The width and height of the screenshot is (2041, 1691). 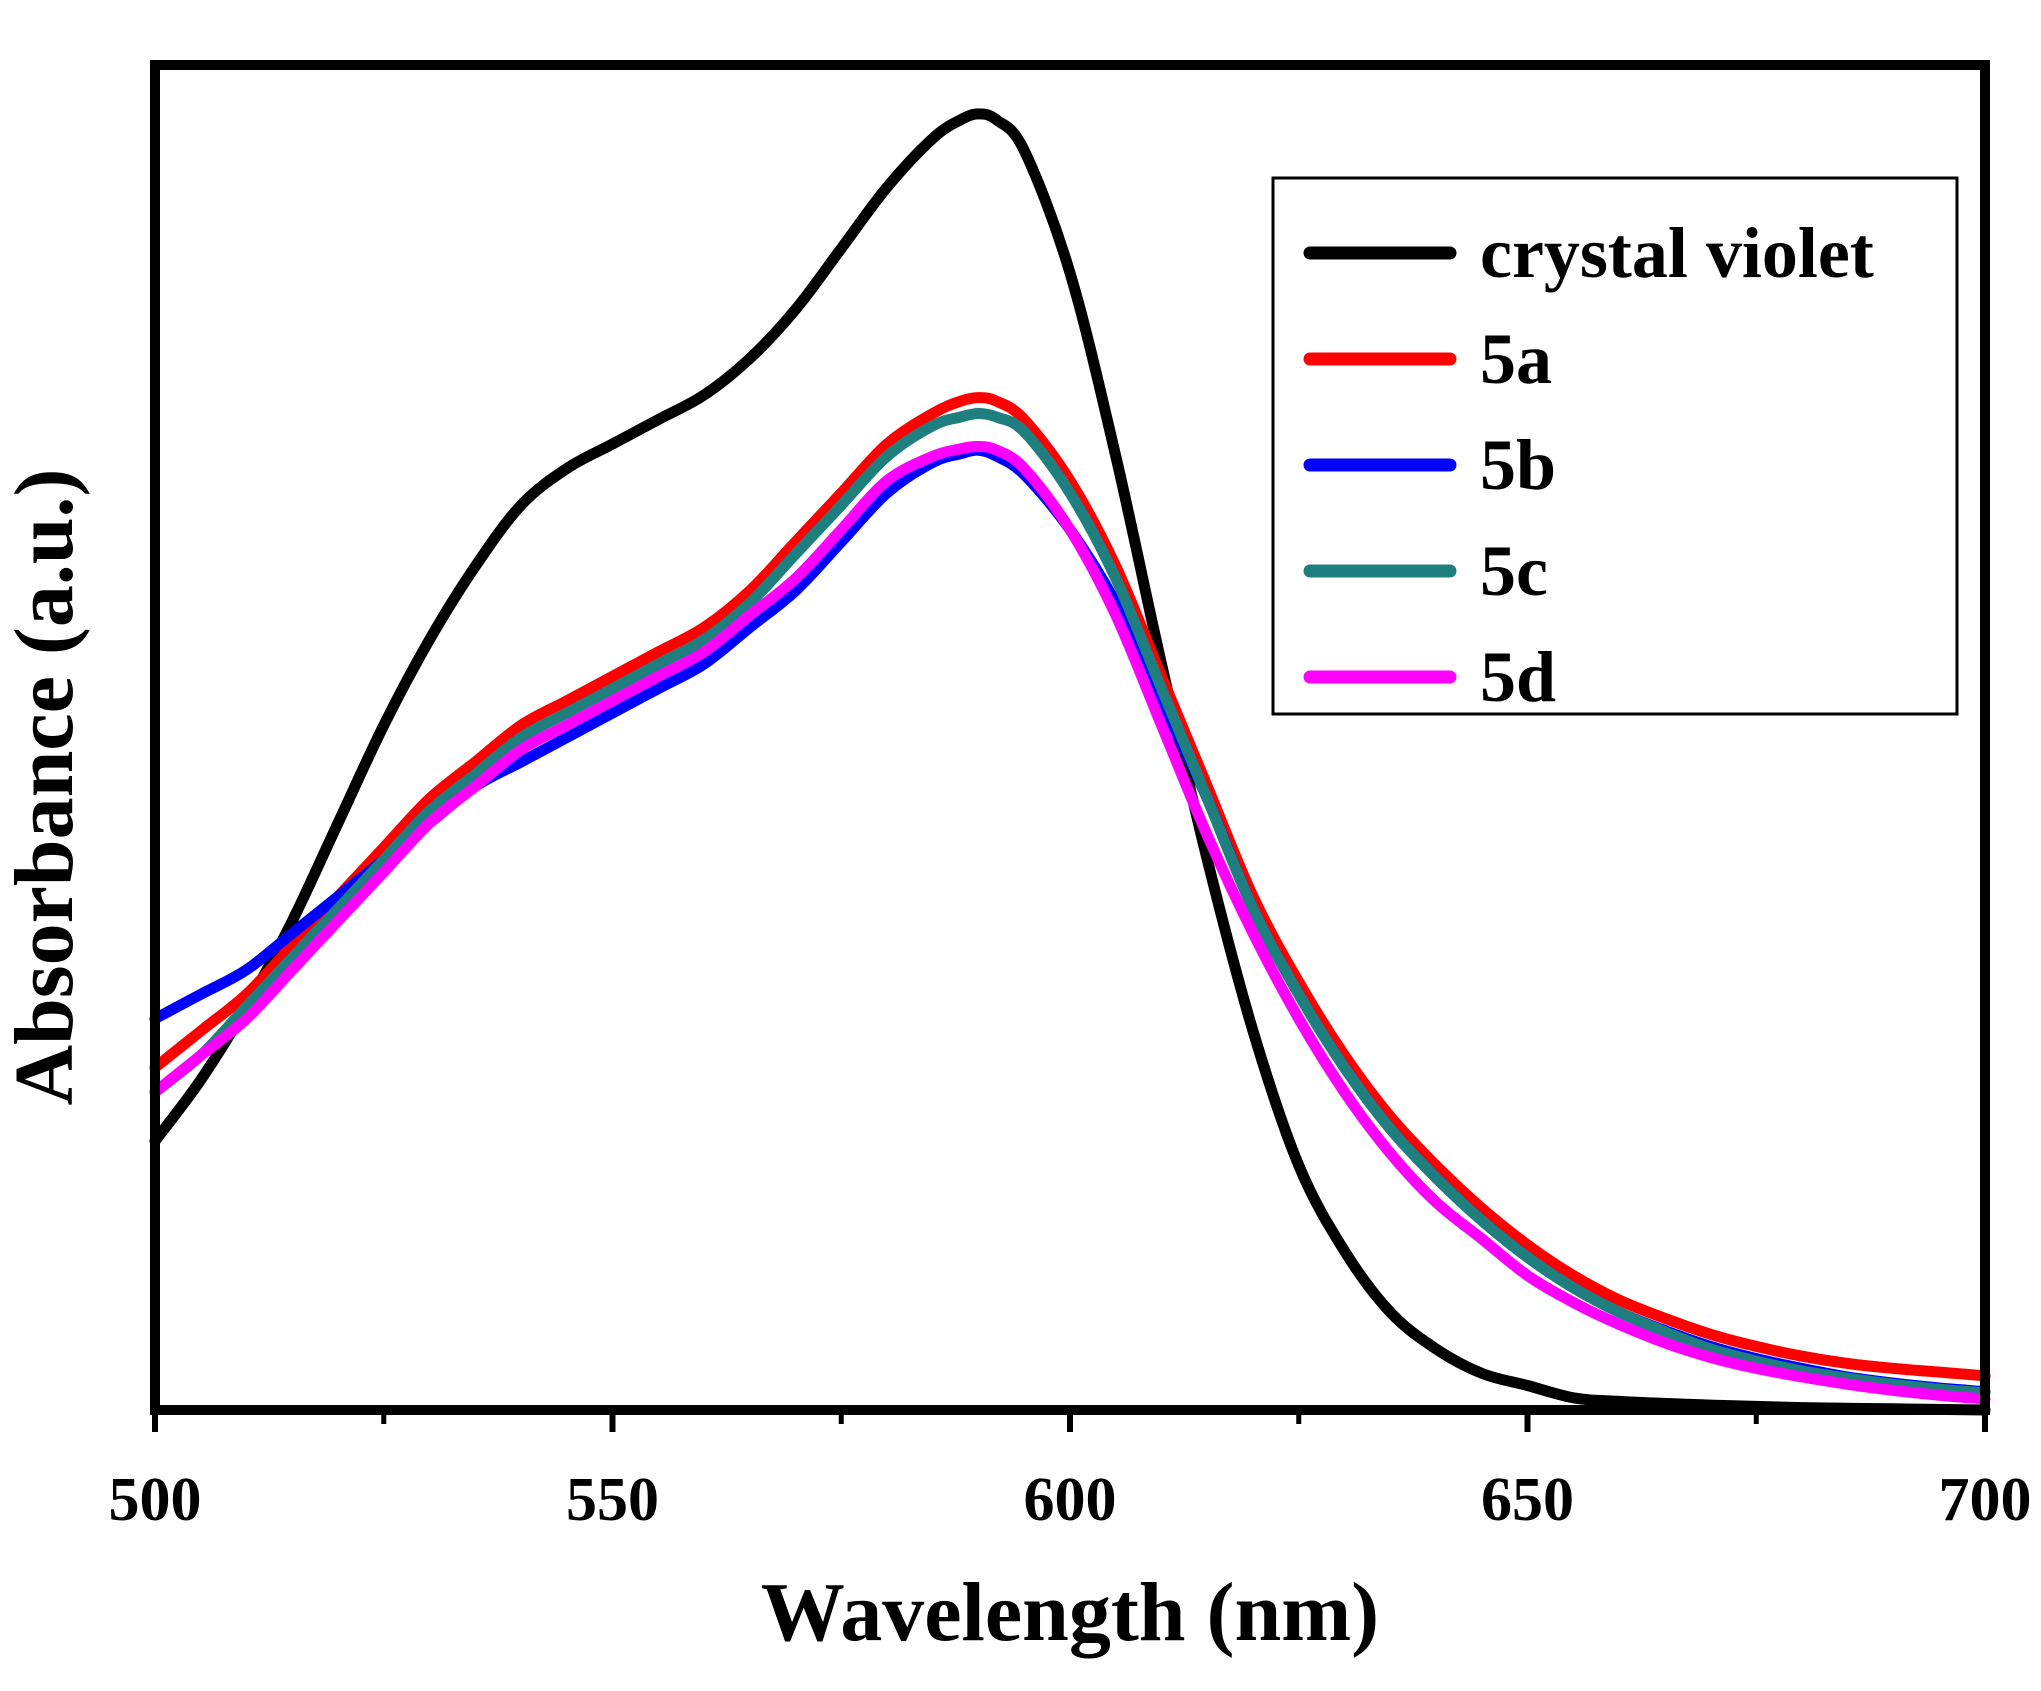 I want to click on x-ticks: 500 550 600 650 700, so click(x=1070, y=1472).